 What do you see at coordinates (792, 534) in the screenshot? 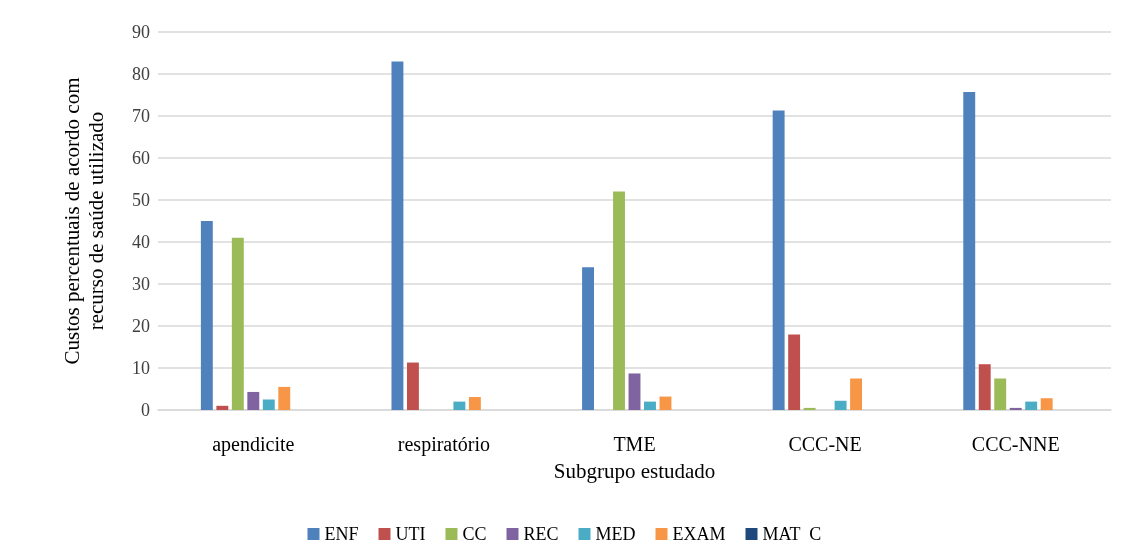
I see `legend-label: MAT C` at bounding box center [792, 534].